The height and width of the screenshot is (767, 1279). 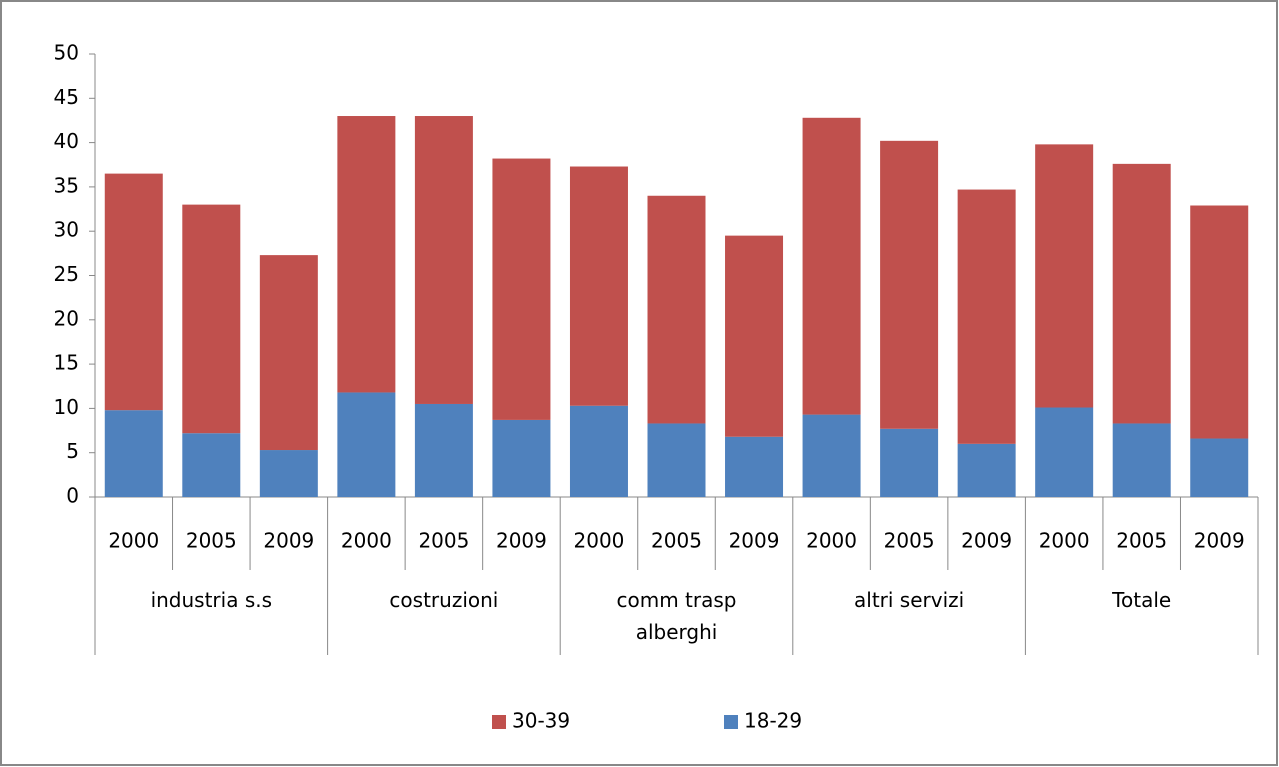 I want to click on group-label: altri servizi, so click(x=909, y=600).